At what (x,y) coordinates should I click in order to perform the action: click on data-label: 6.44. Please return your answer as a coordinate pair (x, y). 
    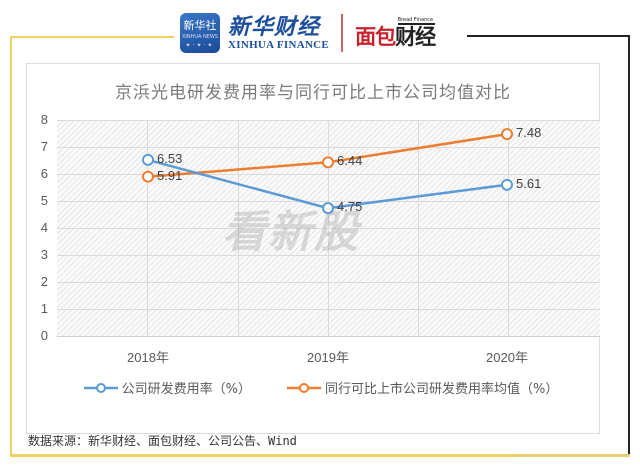
    Looking at the image, I should click on (350, 161).